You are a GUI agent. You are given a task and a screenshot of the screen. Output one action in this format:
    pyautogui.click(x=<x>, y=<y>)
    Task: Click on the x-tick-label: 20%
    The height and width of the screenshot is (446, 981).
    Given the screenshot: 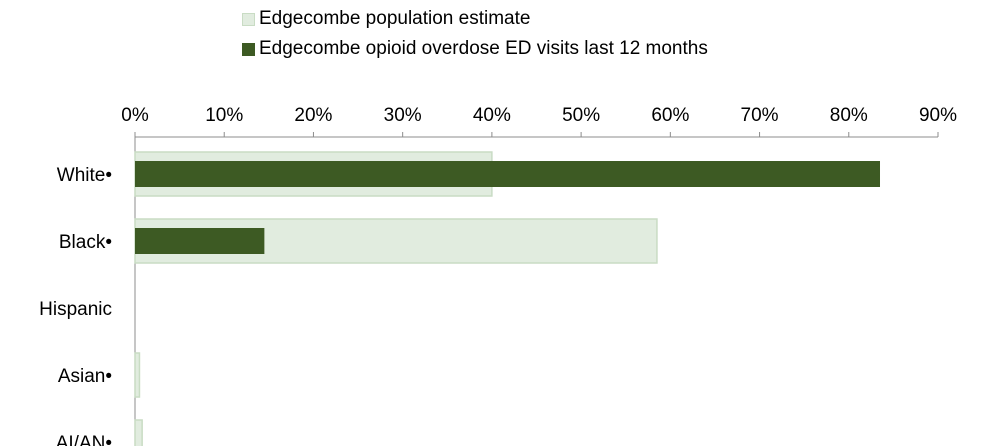 What is the action you would take?
    pyautogui.click(x=313, y=115)
    